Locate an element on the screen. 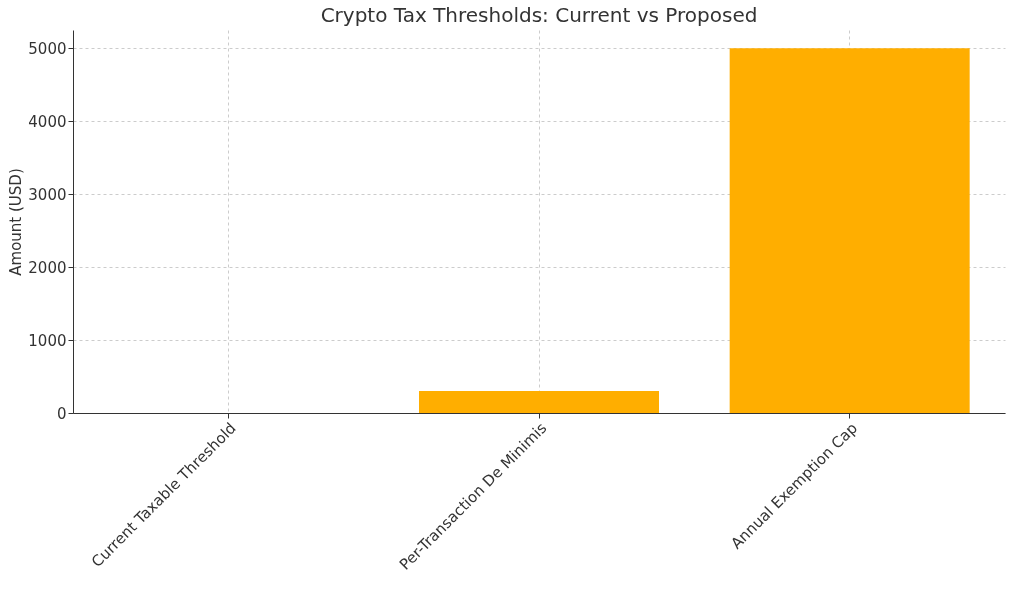 This screenshot has height=611, width=1024. y-axis-title: Amount (USD) is located at coordinates (16, 222).